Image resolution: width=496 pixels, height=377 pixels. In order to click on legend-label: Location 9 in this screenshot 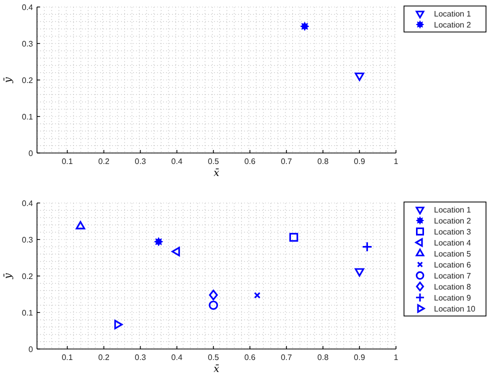, I will do `click(453, 298)`.